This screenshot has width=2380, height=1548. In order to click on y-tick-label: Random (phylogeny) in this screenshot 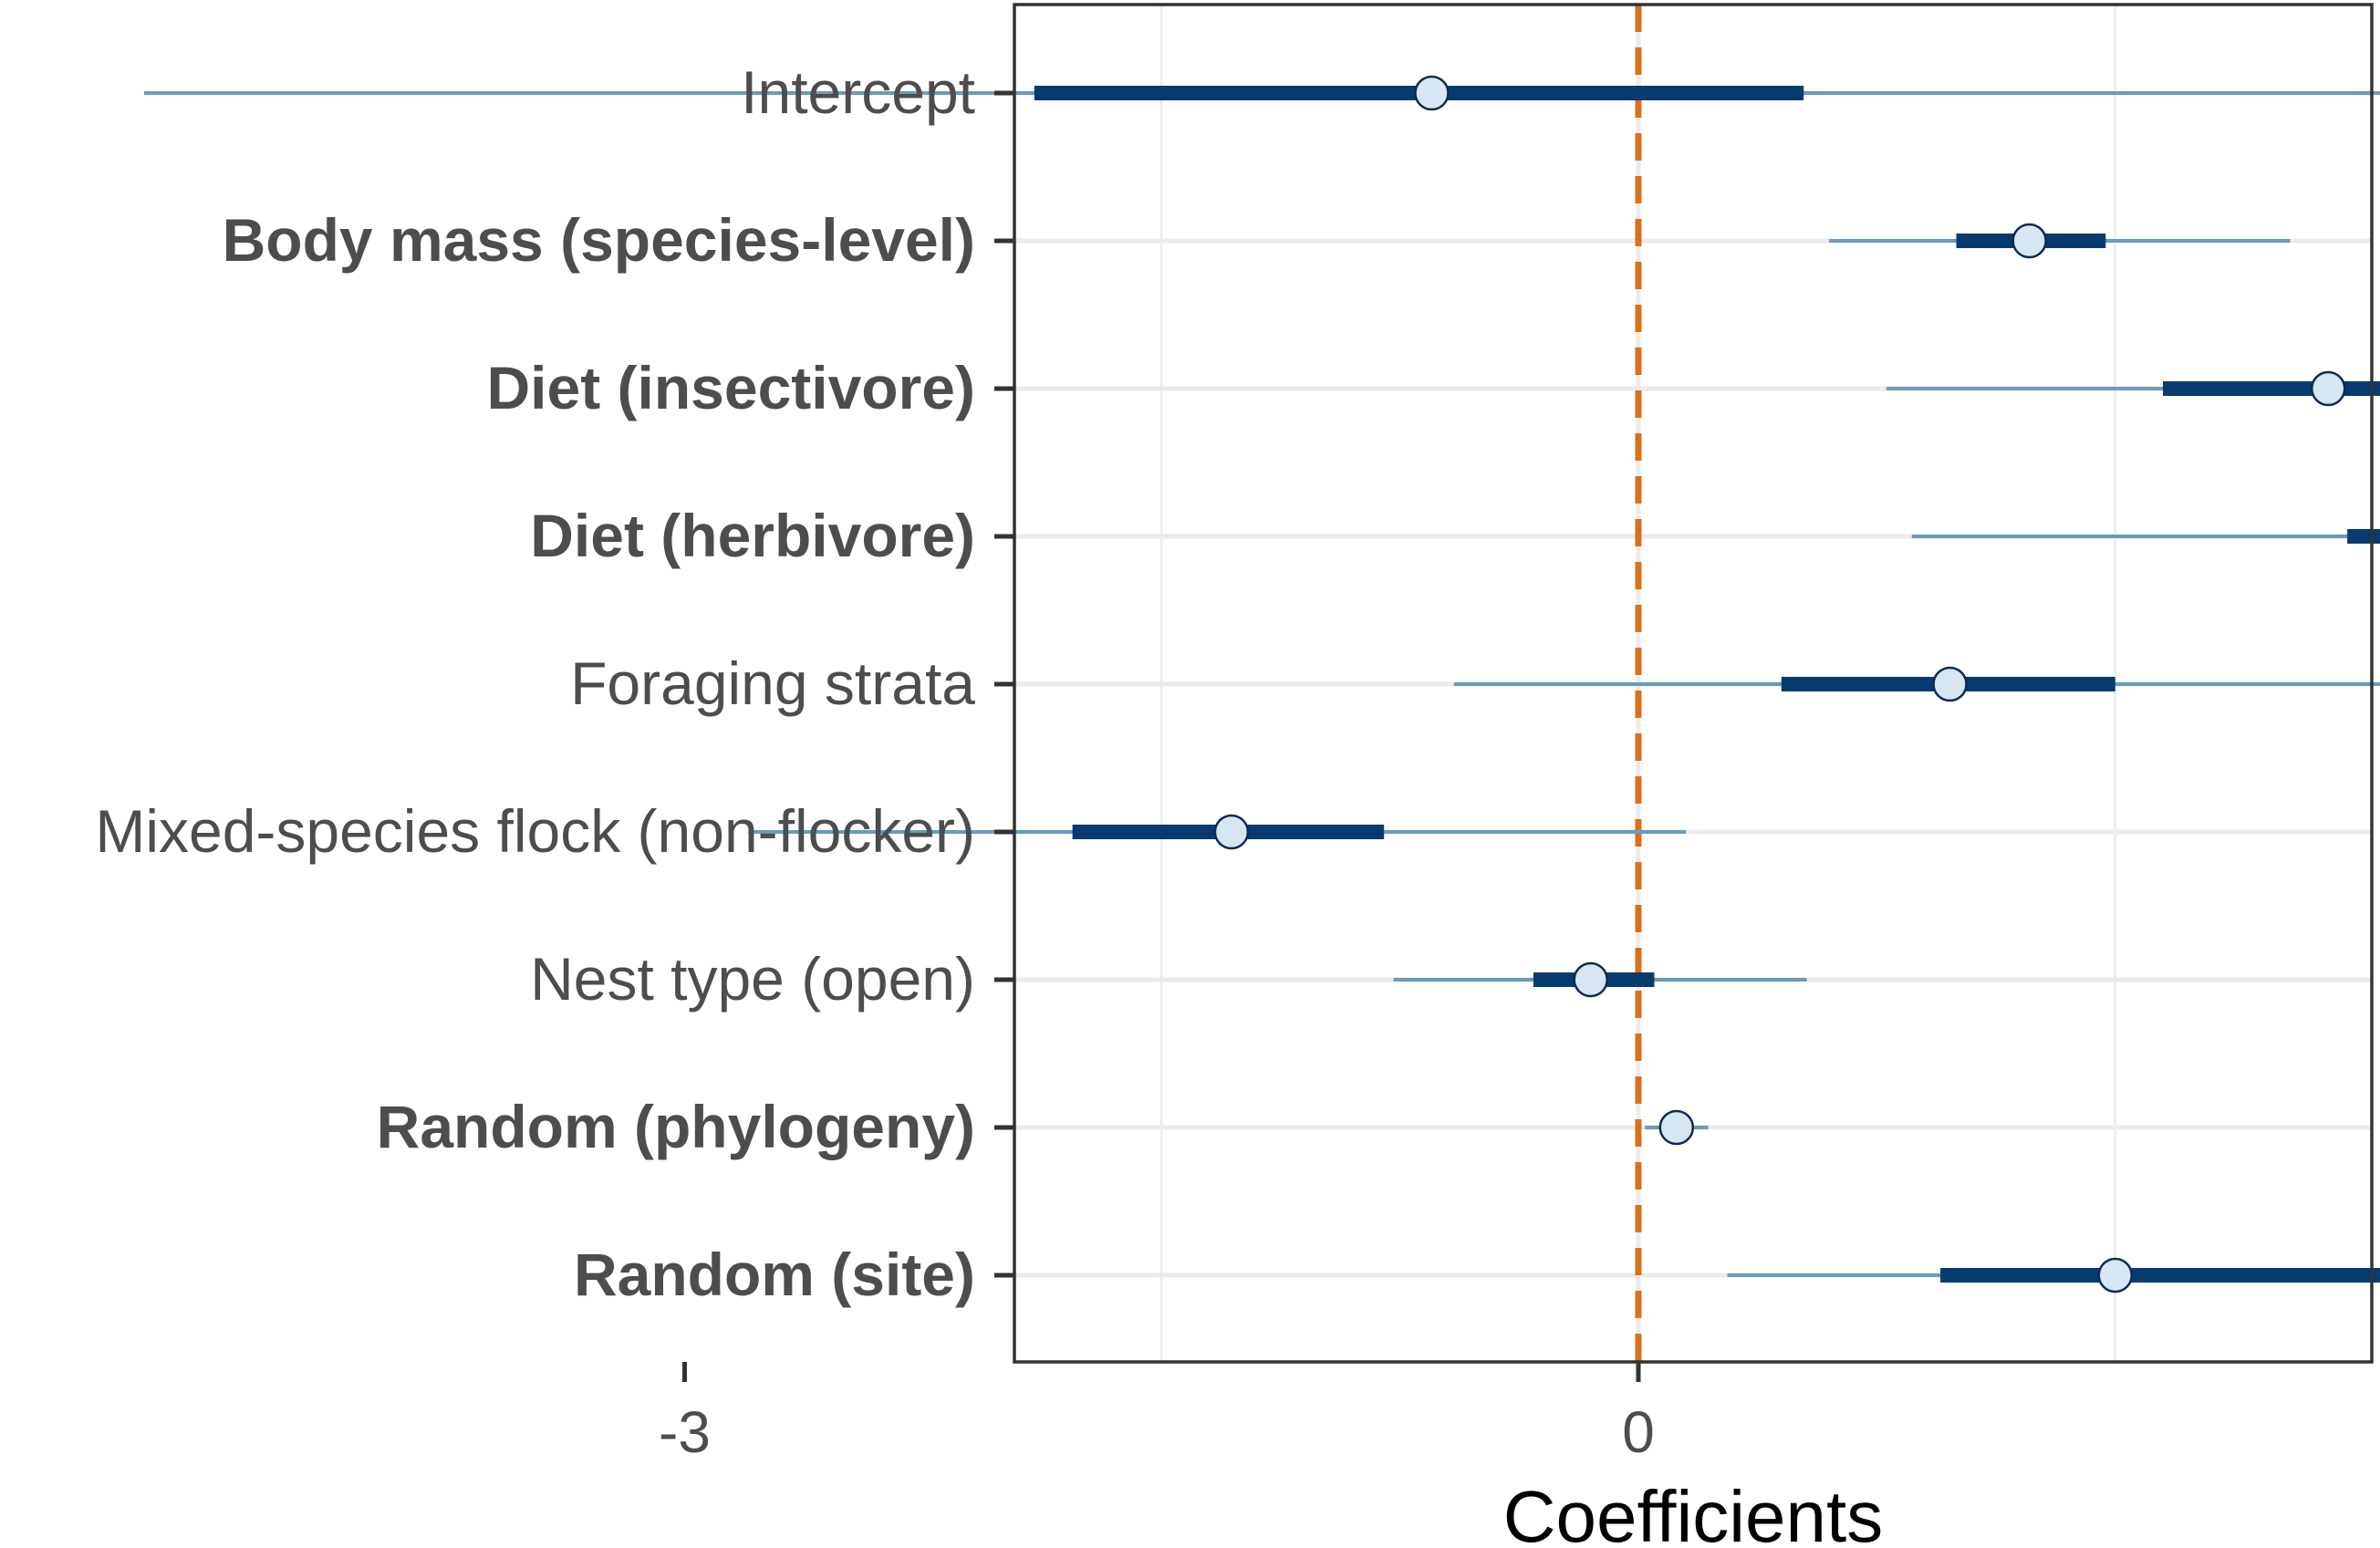, I will do `click(676, 1127)`.